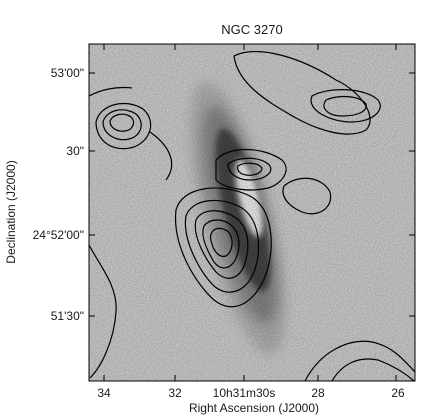  I want to click on x-axis-label: Right Ascension (J2000), so click(254, 408).